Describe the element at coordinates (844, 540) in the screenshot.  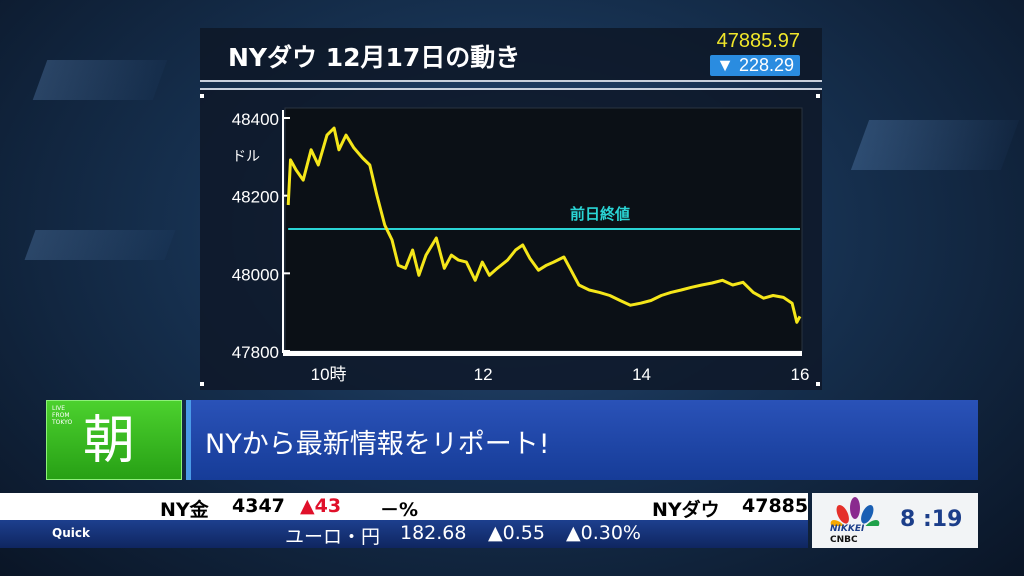
I see `logo-text: CNBC` at that location.